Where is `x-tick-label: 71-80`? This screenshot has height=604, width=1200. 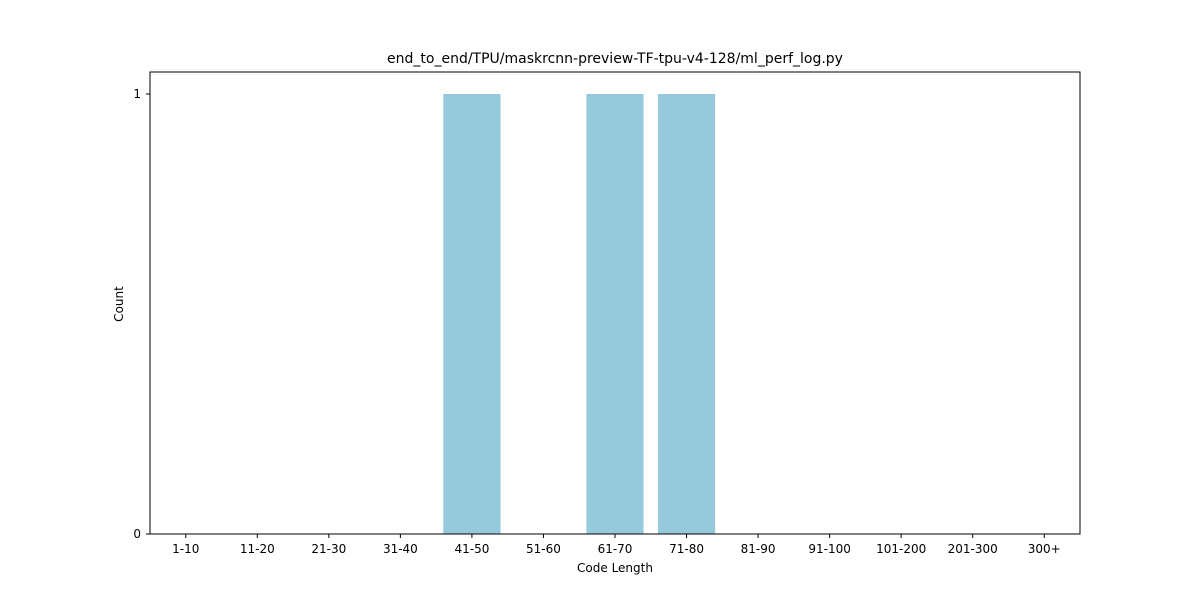
x-tick-label: 71-80 is located at coordinates (686, 549).